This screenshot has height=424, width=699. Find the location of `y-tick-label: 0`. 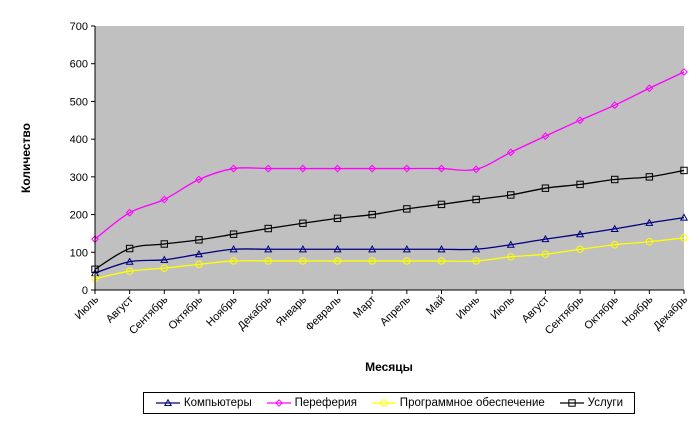

y-tick-label: 0 is located at coordinates (85, 291).